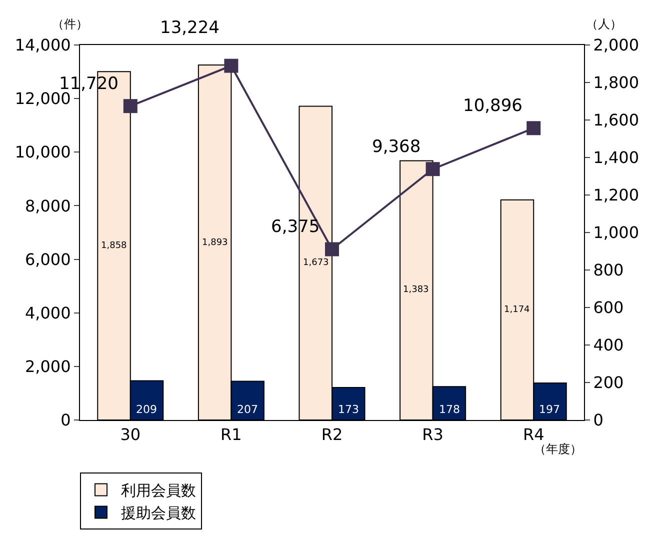  Describe the element at coordinates (158, 513) in the screenshot. I see `legend-label: 援助会員数` at that location.